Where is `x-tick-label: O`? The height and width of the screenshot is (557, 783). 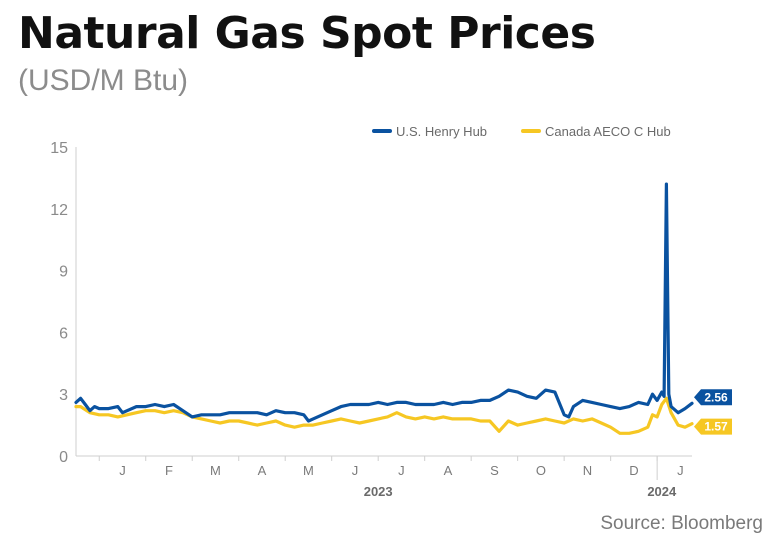
x-tick-label: O is located at coordinates (541, 470).